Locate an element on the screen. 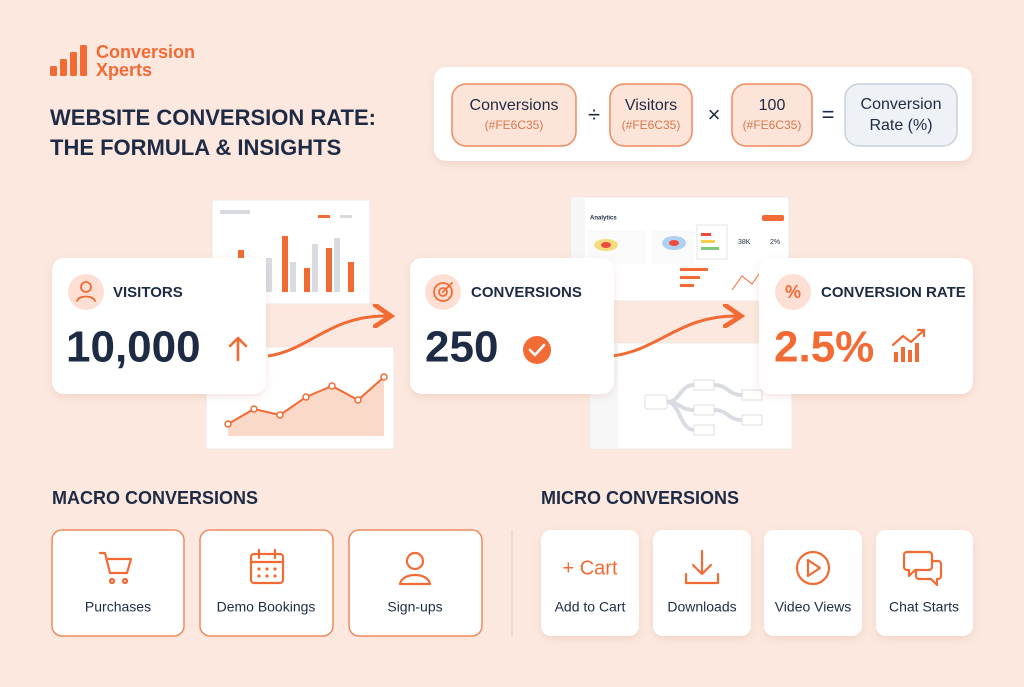 The width and height of the screenshot is (1024, 687). dashboard-stat: 2% is located at coordinates (775, 242).